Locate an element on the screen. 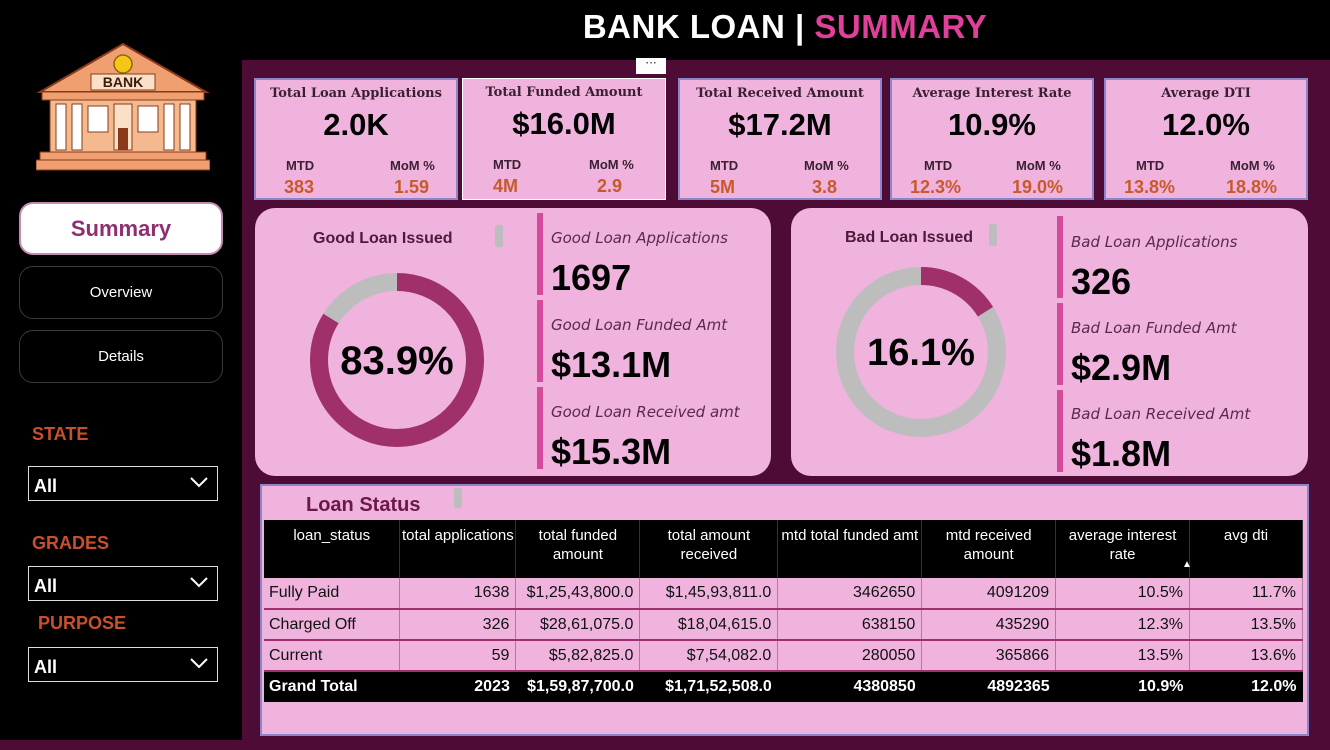 This screenshot has width=1330, height=750. column-header: average interest rate is located at coordinates (1123, 549).